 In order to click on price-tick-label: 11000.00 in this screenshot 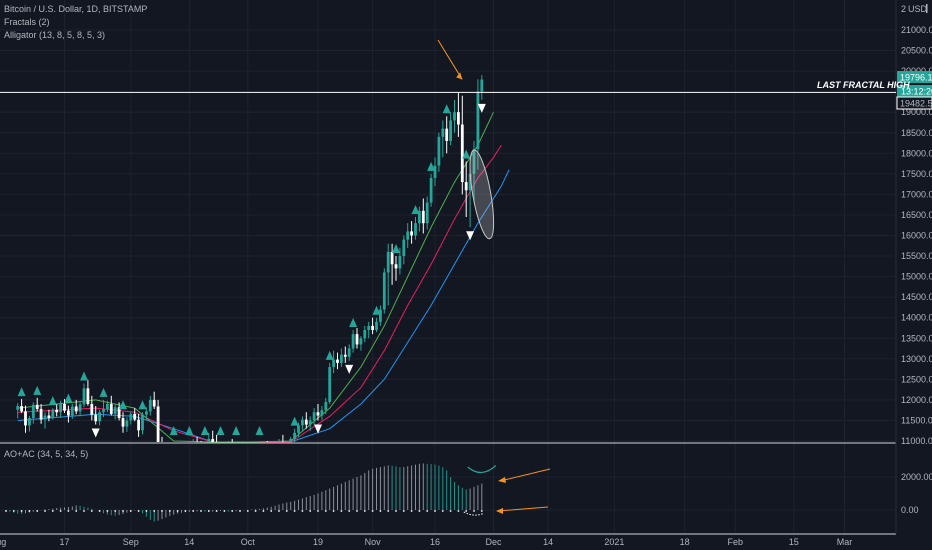, I will do `click(916, 441)`.